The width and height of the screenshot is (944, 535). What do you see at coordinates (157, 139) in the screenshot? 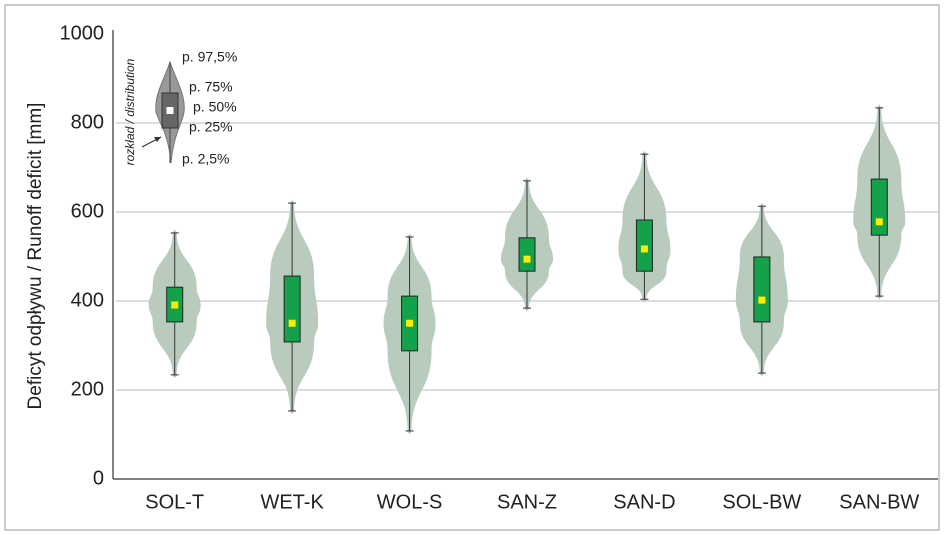
I see `legend-arrowhead` at bounding box center [157, 139].